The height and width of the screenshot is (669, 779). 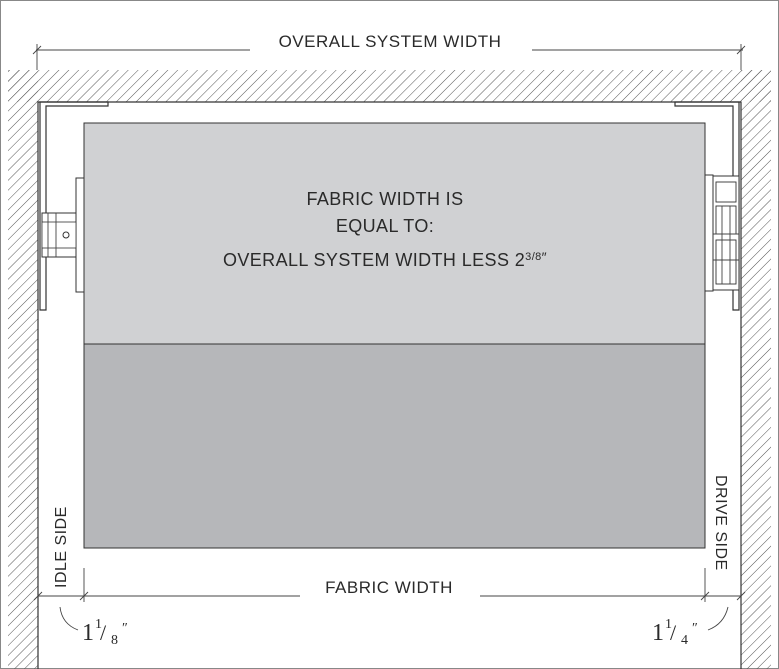 What do you see at coordinates (720, 523) in the screenshot?
I see `drive-side-label: DRIVE SIDE` at bounding box center [720, 523].